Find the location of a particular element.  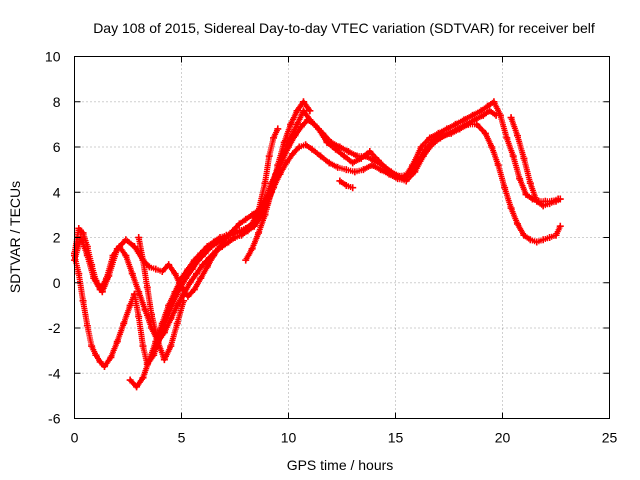

y-tick-label: 10 is located at coordinates (53, 57).